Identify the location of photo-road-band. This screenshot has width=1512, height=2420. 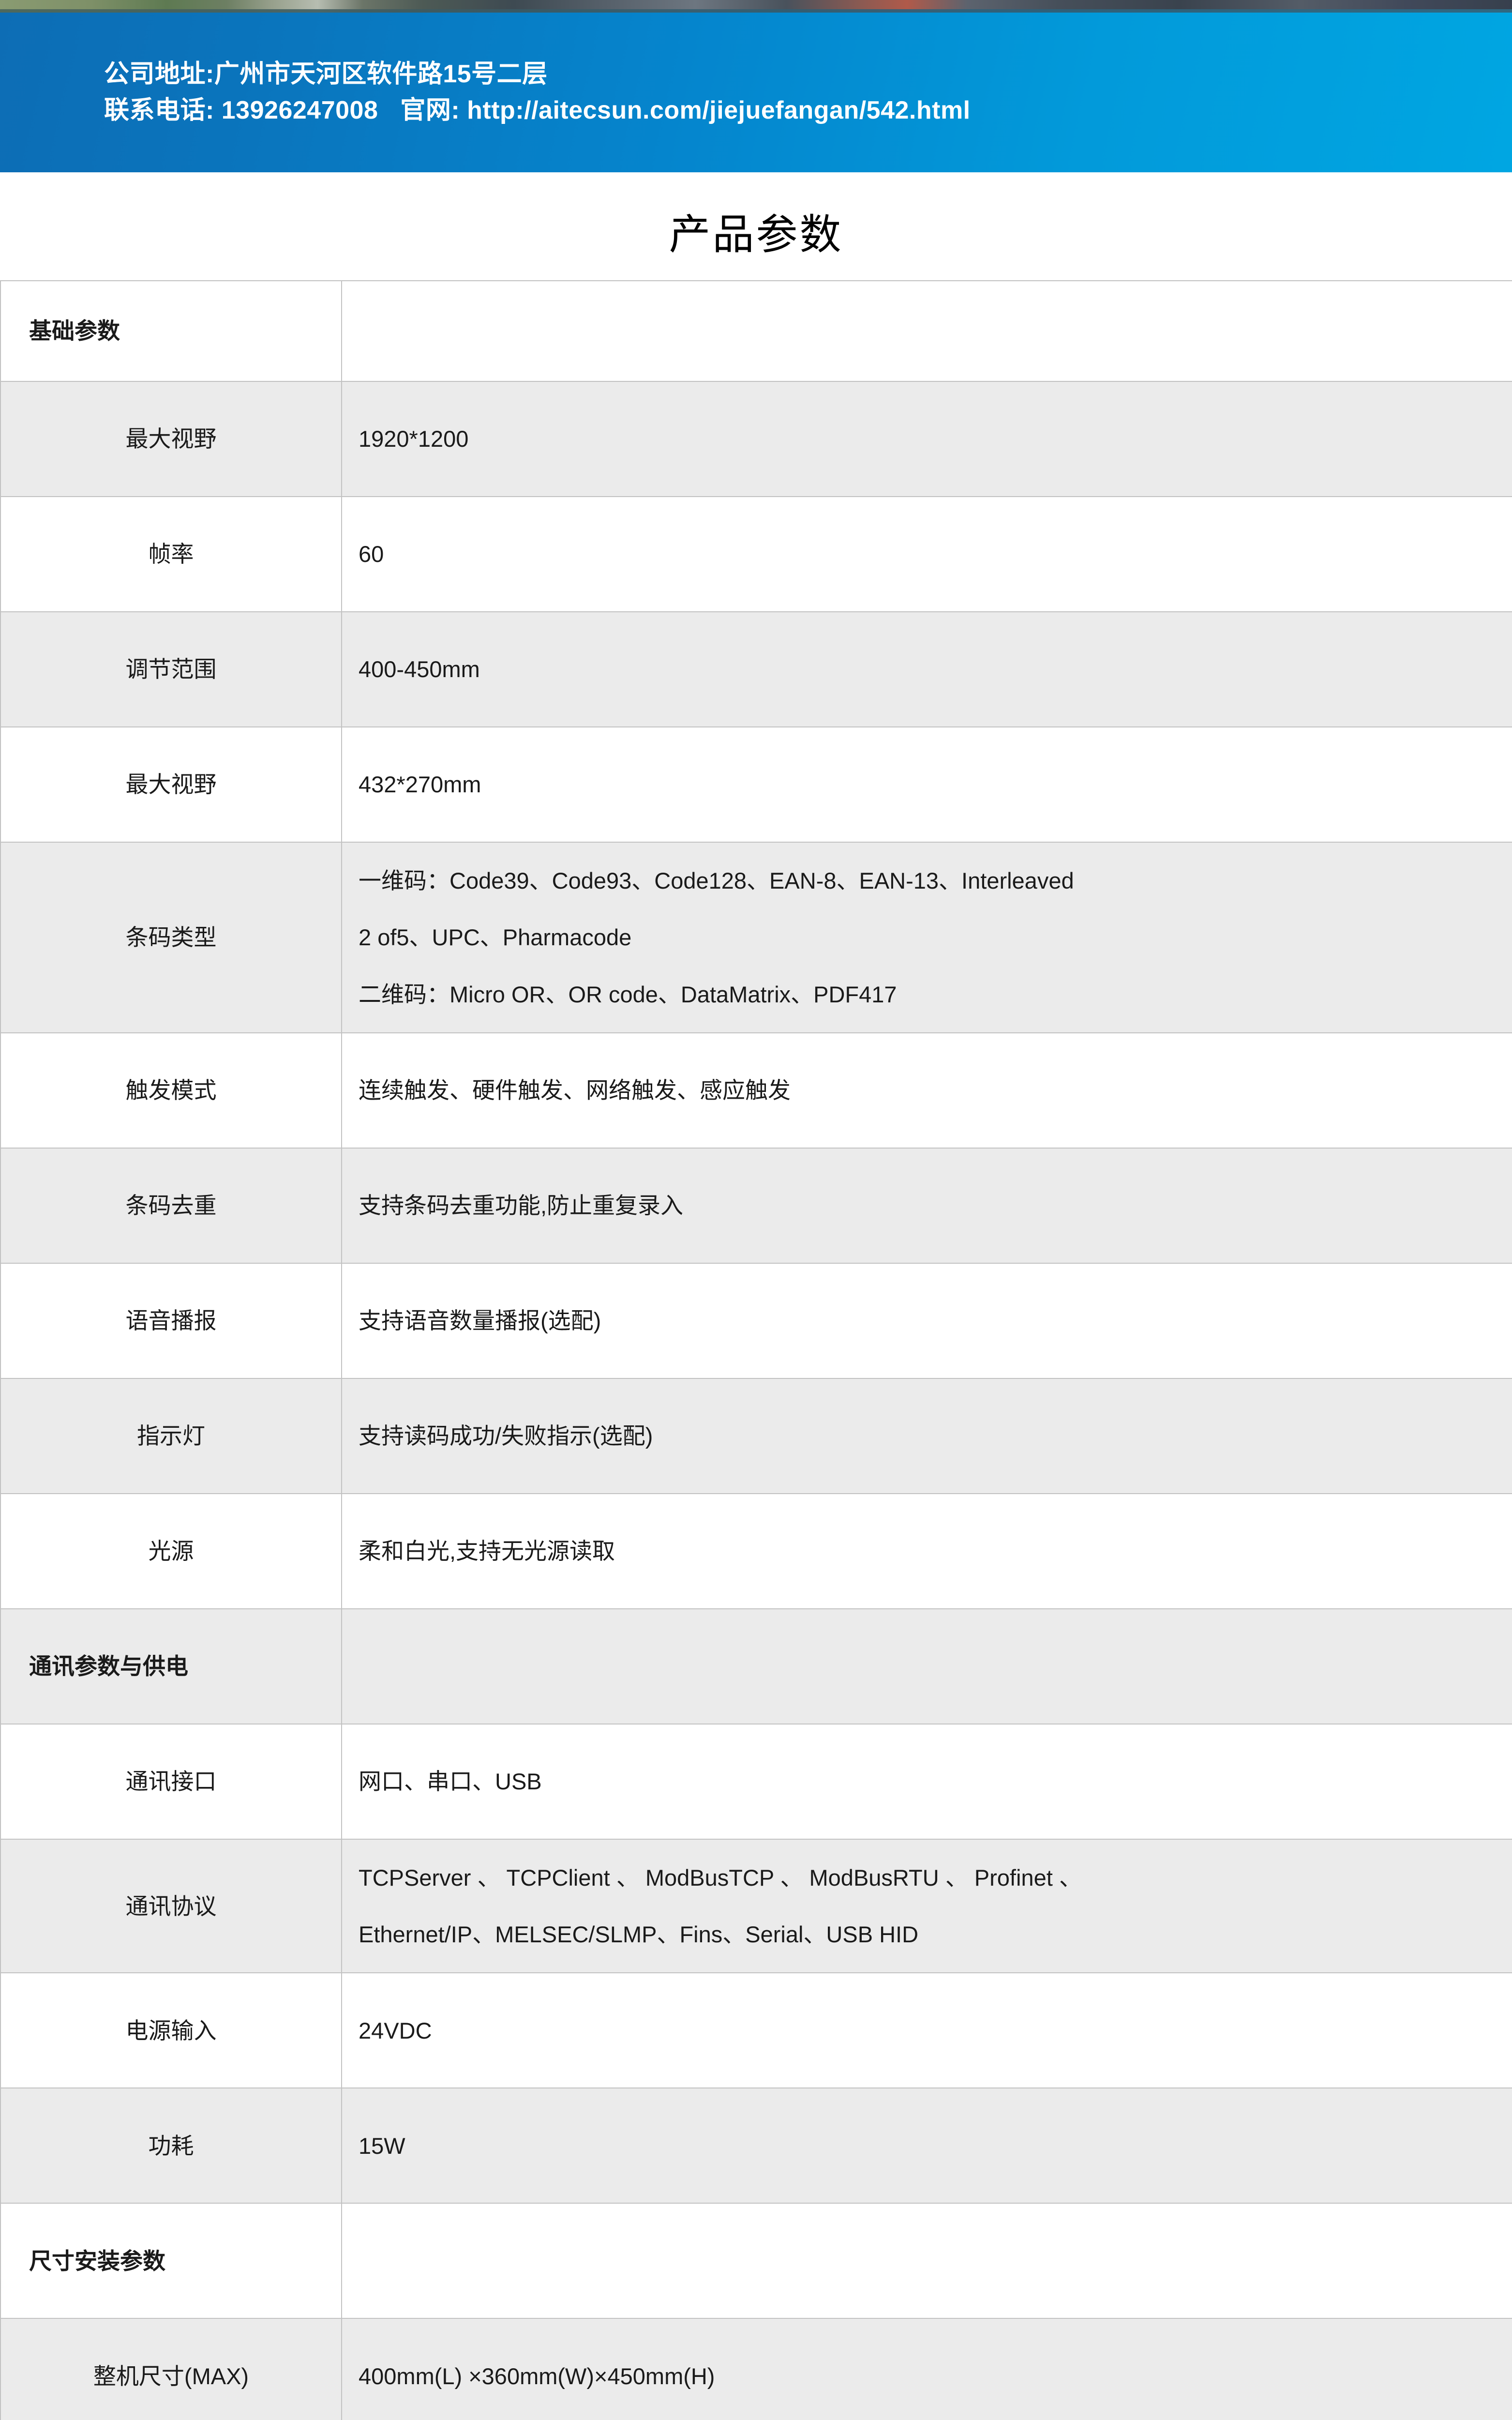
(756, 11).